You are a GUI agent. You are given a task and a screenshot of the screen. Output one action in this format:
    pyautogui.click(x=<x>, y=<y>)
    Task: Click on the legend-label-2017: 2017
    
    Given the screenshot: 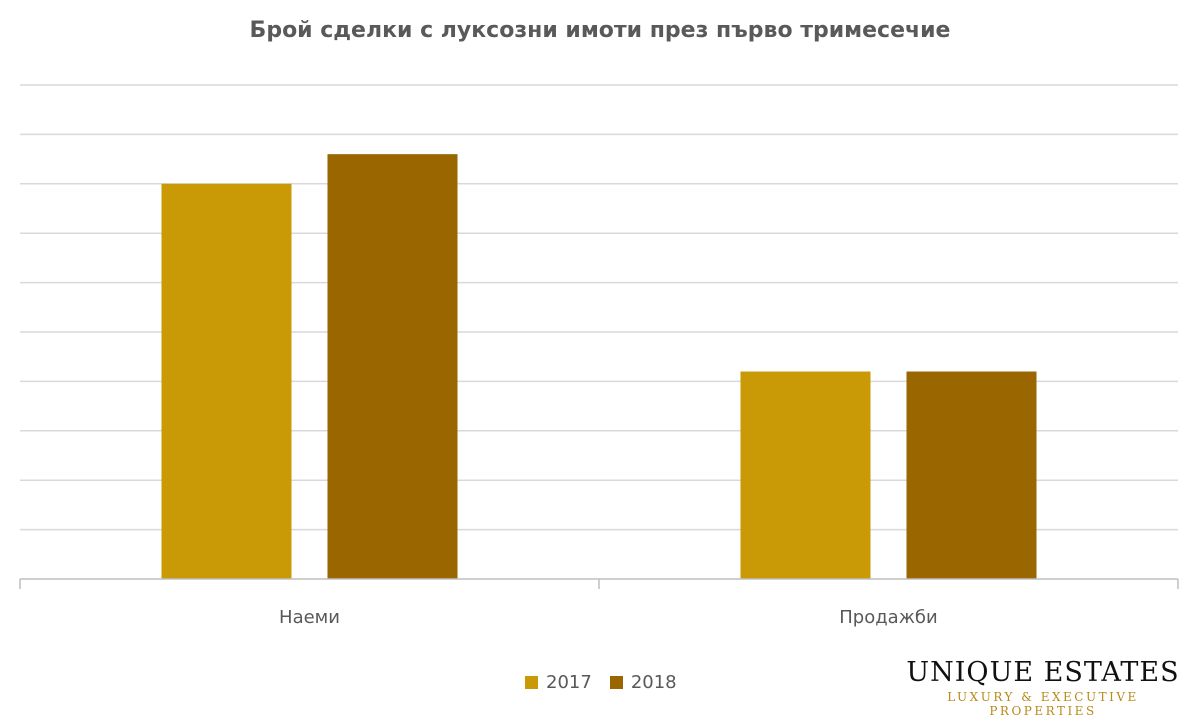 What is the action you would take?
    pyautogui.click(x=569, y=682)
    